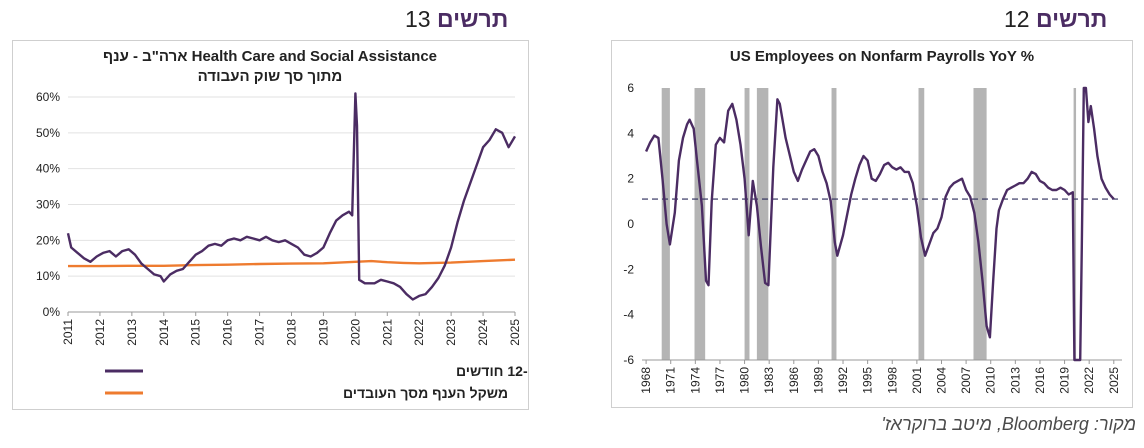 The height and width of the screenshot is (448, 1144). What do you see at coordinates (52, 312) in the screenshot?
I see `y-tick-label: 0%` at bounding box center [52, 312].